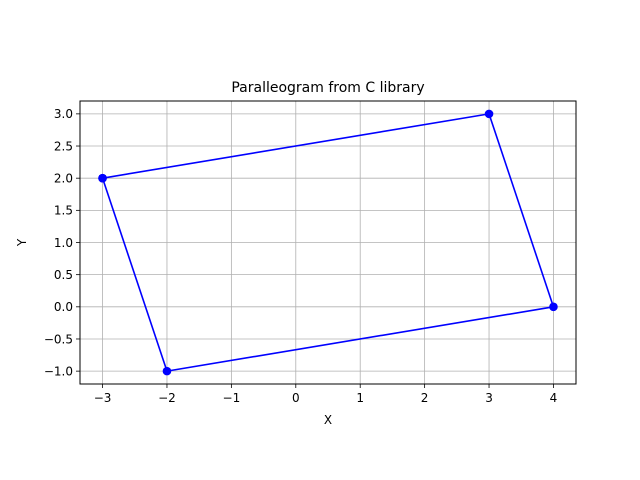 Image resolution: width=640 pixels, height=480 pixels. I want to click on y-tick-label: 3.0, so click(63, 114).